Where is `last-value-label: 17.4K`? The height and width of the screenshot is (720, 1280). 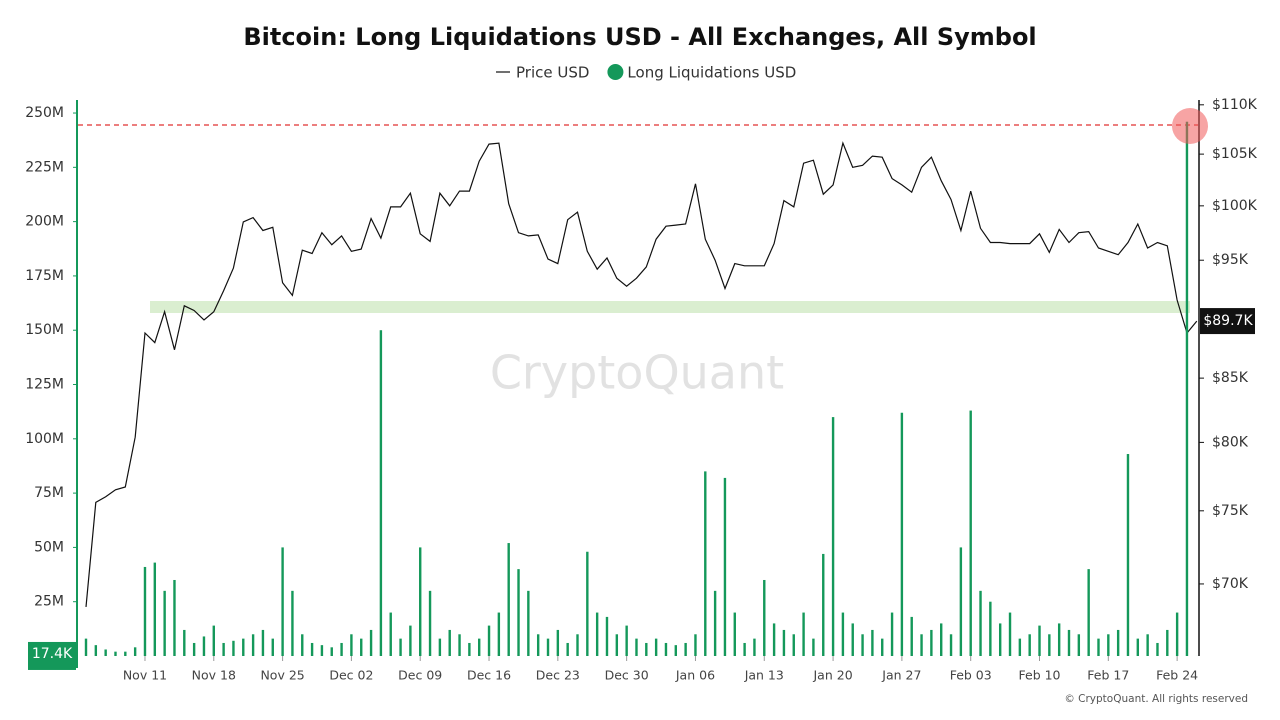
last-value-label: 17.4K is located at coordinates (52, 654).